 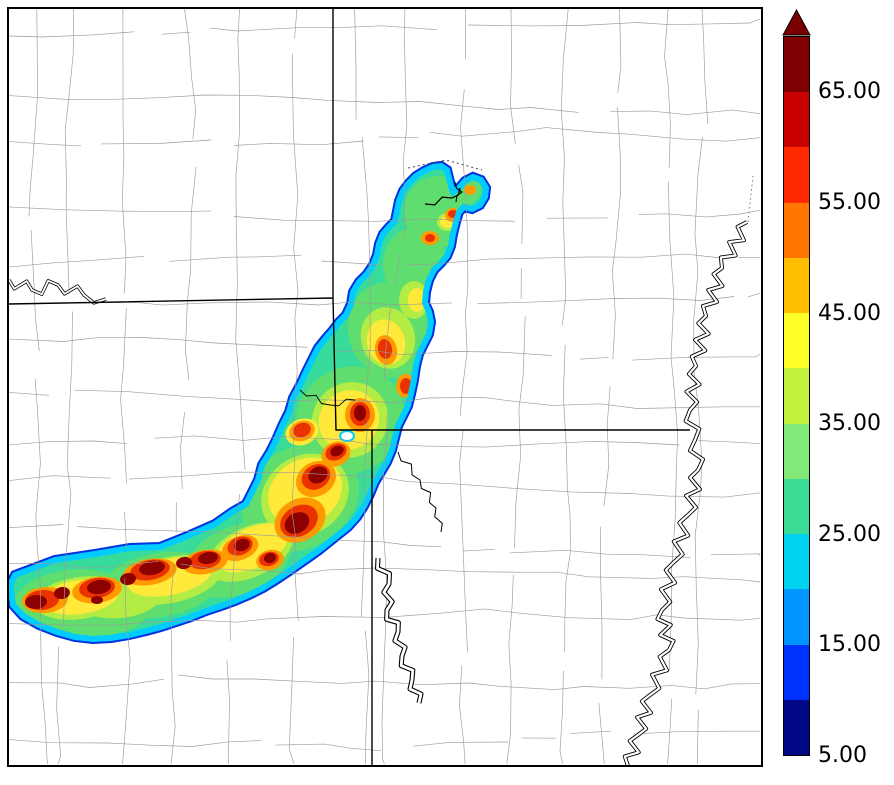 I want to click on colorbar-arrow-triangle, so click(x=796, y=22).